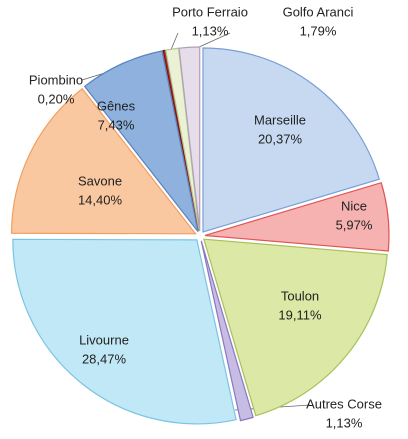  Describe the element at coordinates (300, 314) in the screenshot. I see `slice-value-label: 19,11%` at that location.